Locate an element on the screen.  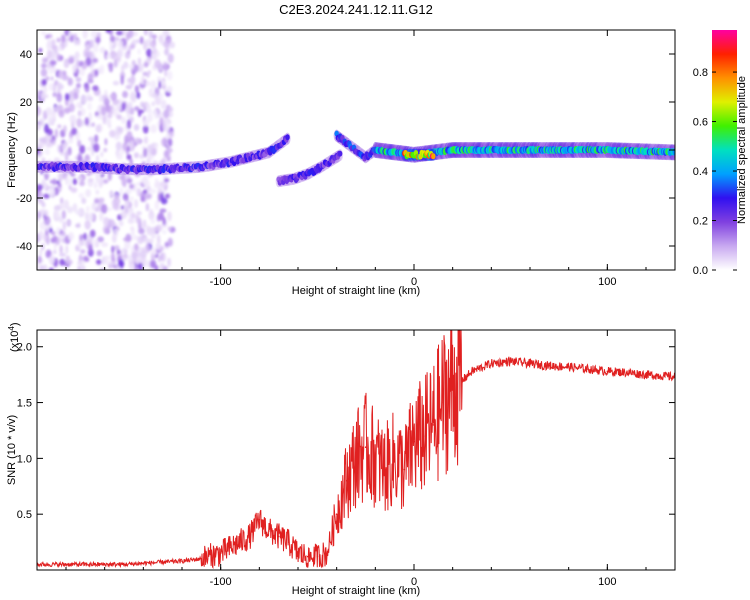
snr-ytick-label: 1.5 is located at coordinates (24, 404).